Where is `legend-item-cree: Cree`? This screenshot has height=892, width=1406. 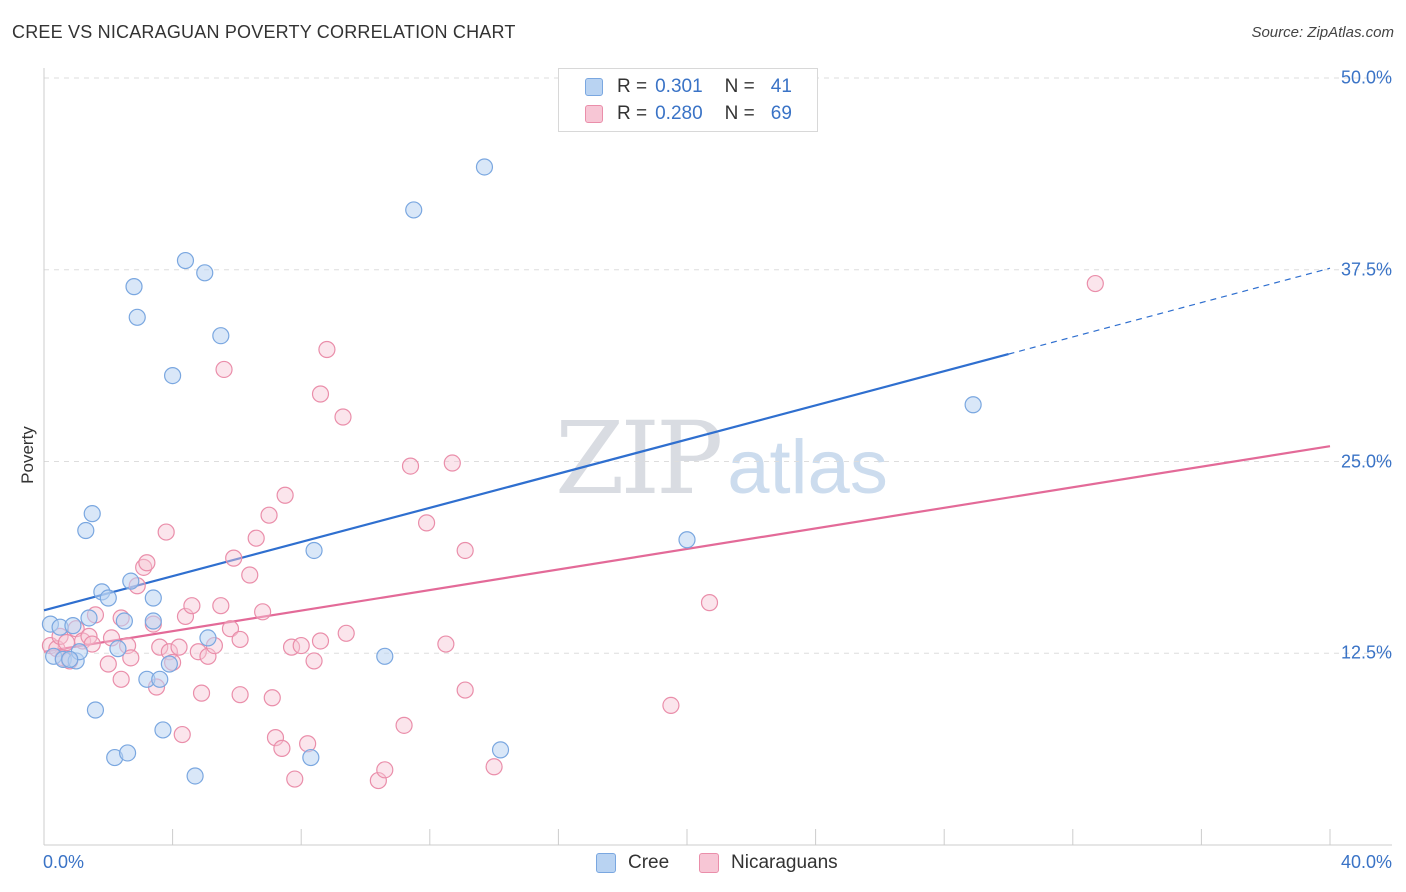
legend-item-cree: Cree is located at coordinates (632, 863).